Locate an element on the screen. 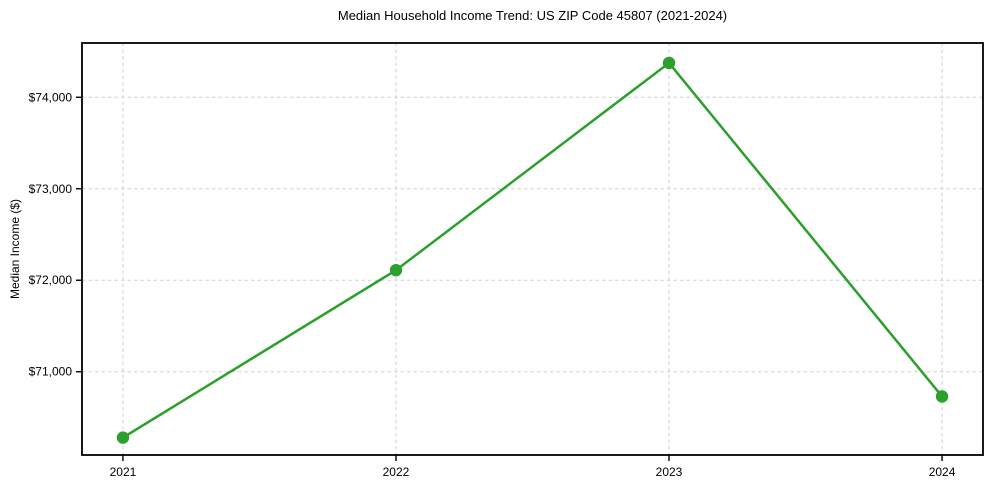  y-tick-label: $71,000 is located at coordinates (51, 372).